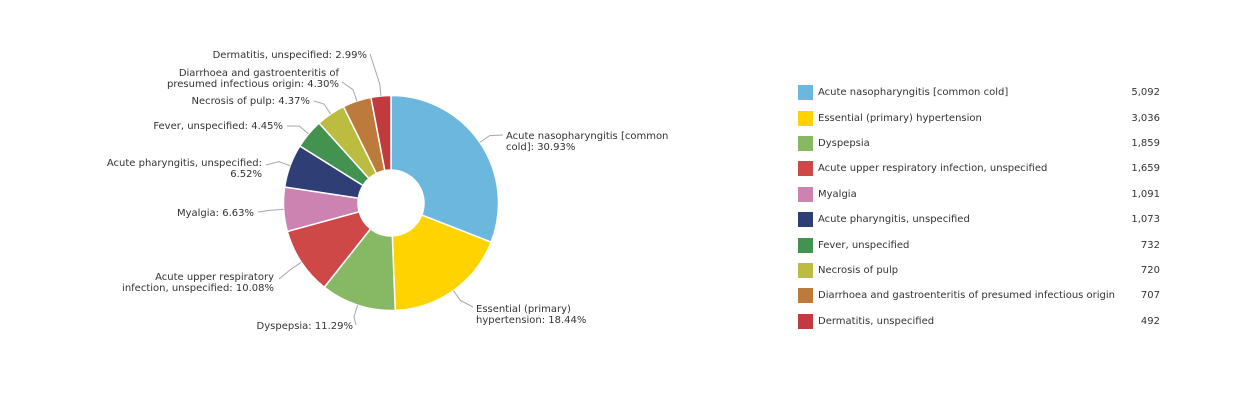 The width and height of the screenshot is (1250, 404). Describe the element at coordinates (982, 321) in the screenshot. I see `legend-item: Dermatitis, unspecified 492` at that location.